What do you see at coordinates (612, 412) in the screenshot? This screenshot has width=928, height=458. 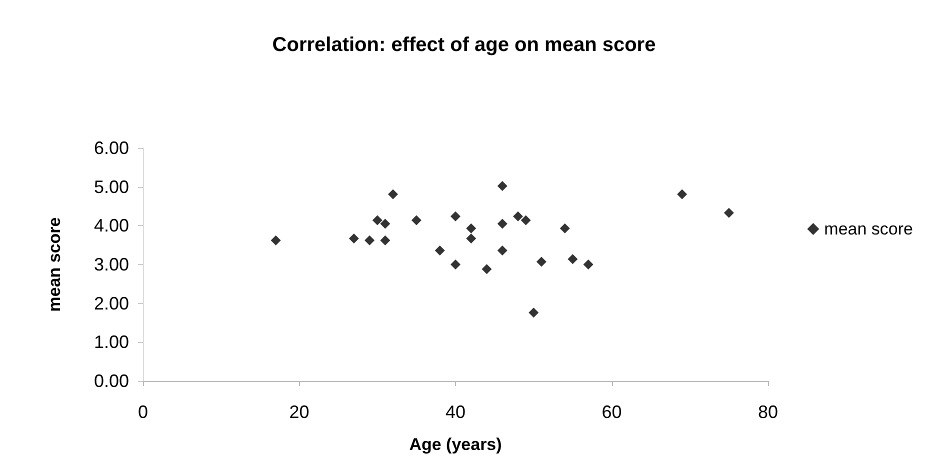 I see `x-tick-label: 60` at bounding box center [612, 412].